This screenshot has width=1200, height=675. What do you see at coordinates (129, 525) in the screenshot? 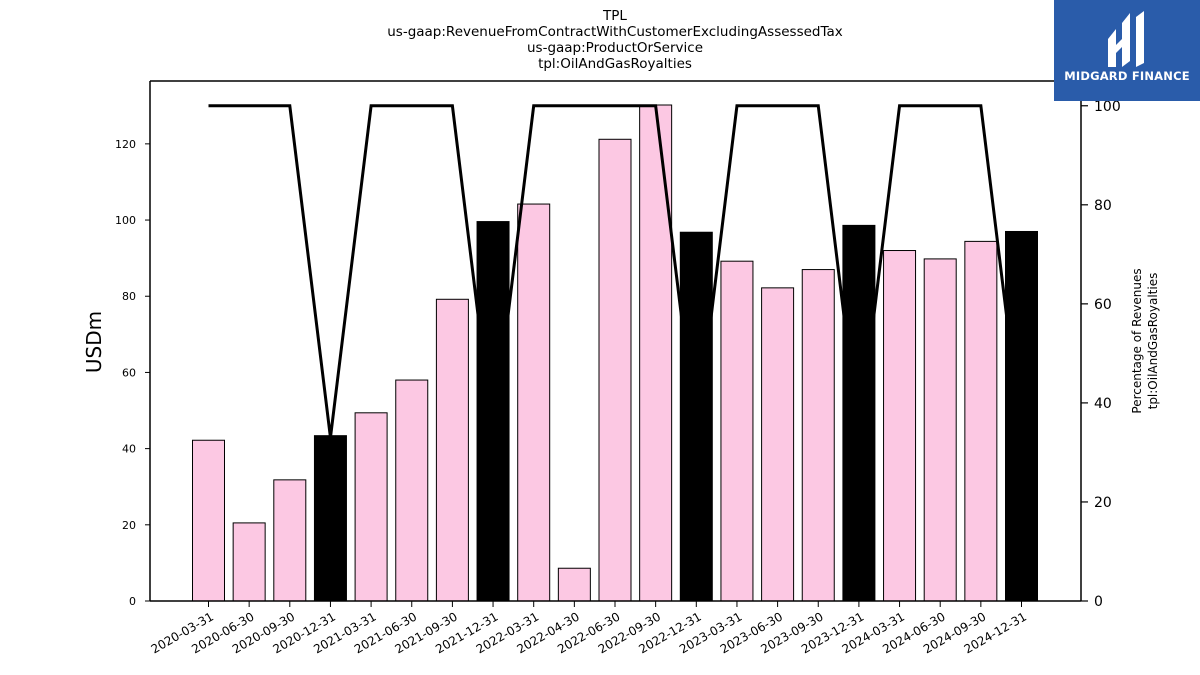
I see `y-tick-label-20: 20` at bounding box center [129, 525].